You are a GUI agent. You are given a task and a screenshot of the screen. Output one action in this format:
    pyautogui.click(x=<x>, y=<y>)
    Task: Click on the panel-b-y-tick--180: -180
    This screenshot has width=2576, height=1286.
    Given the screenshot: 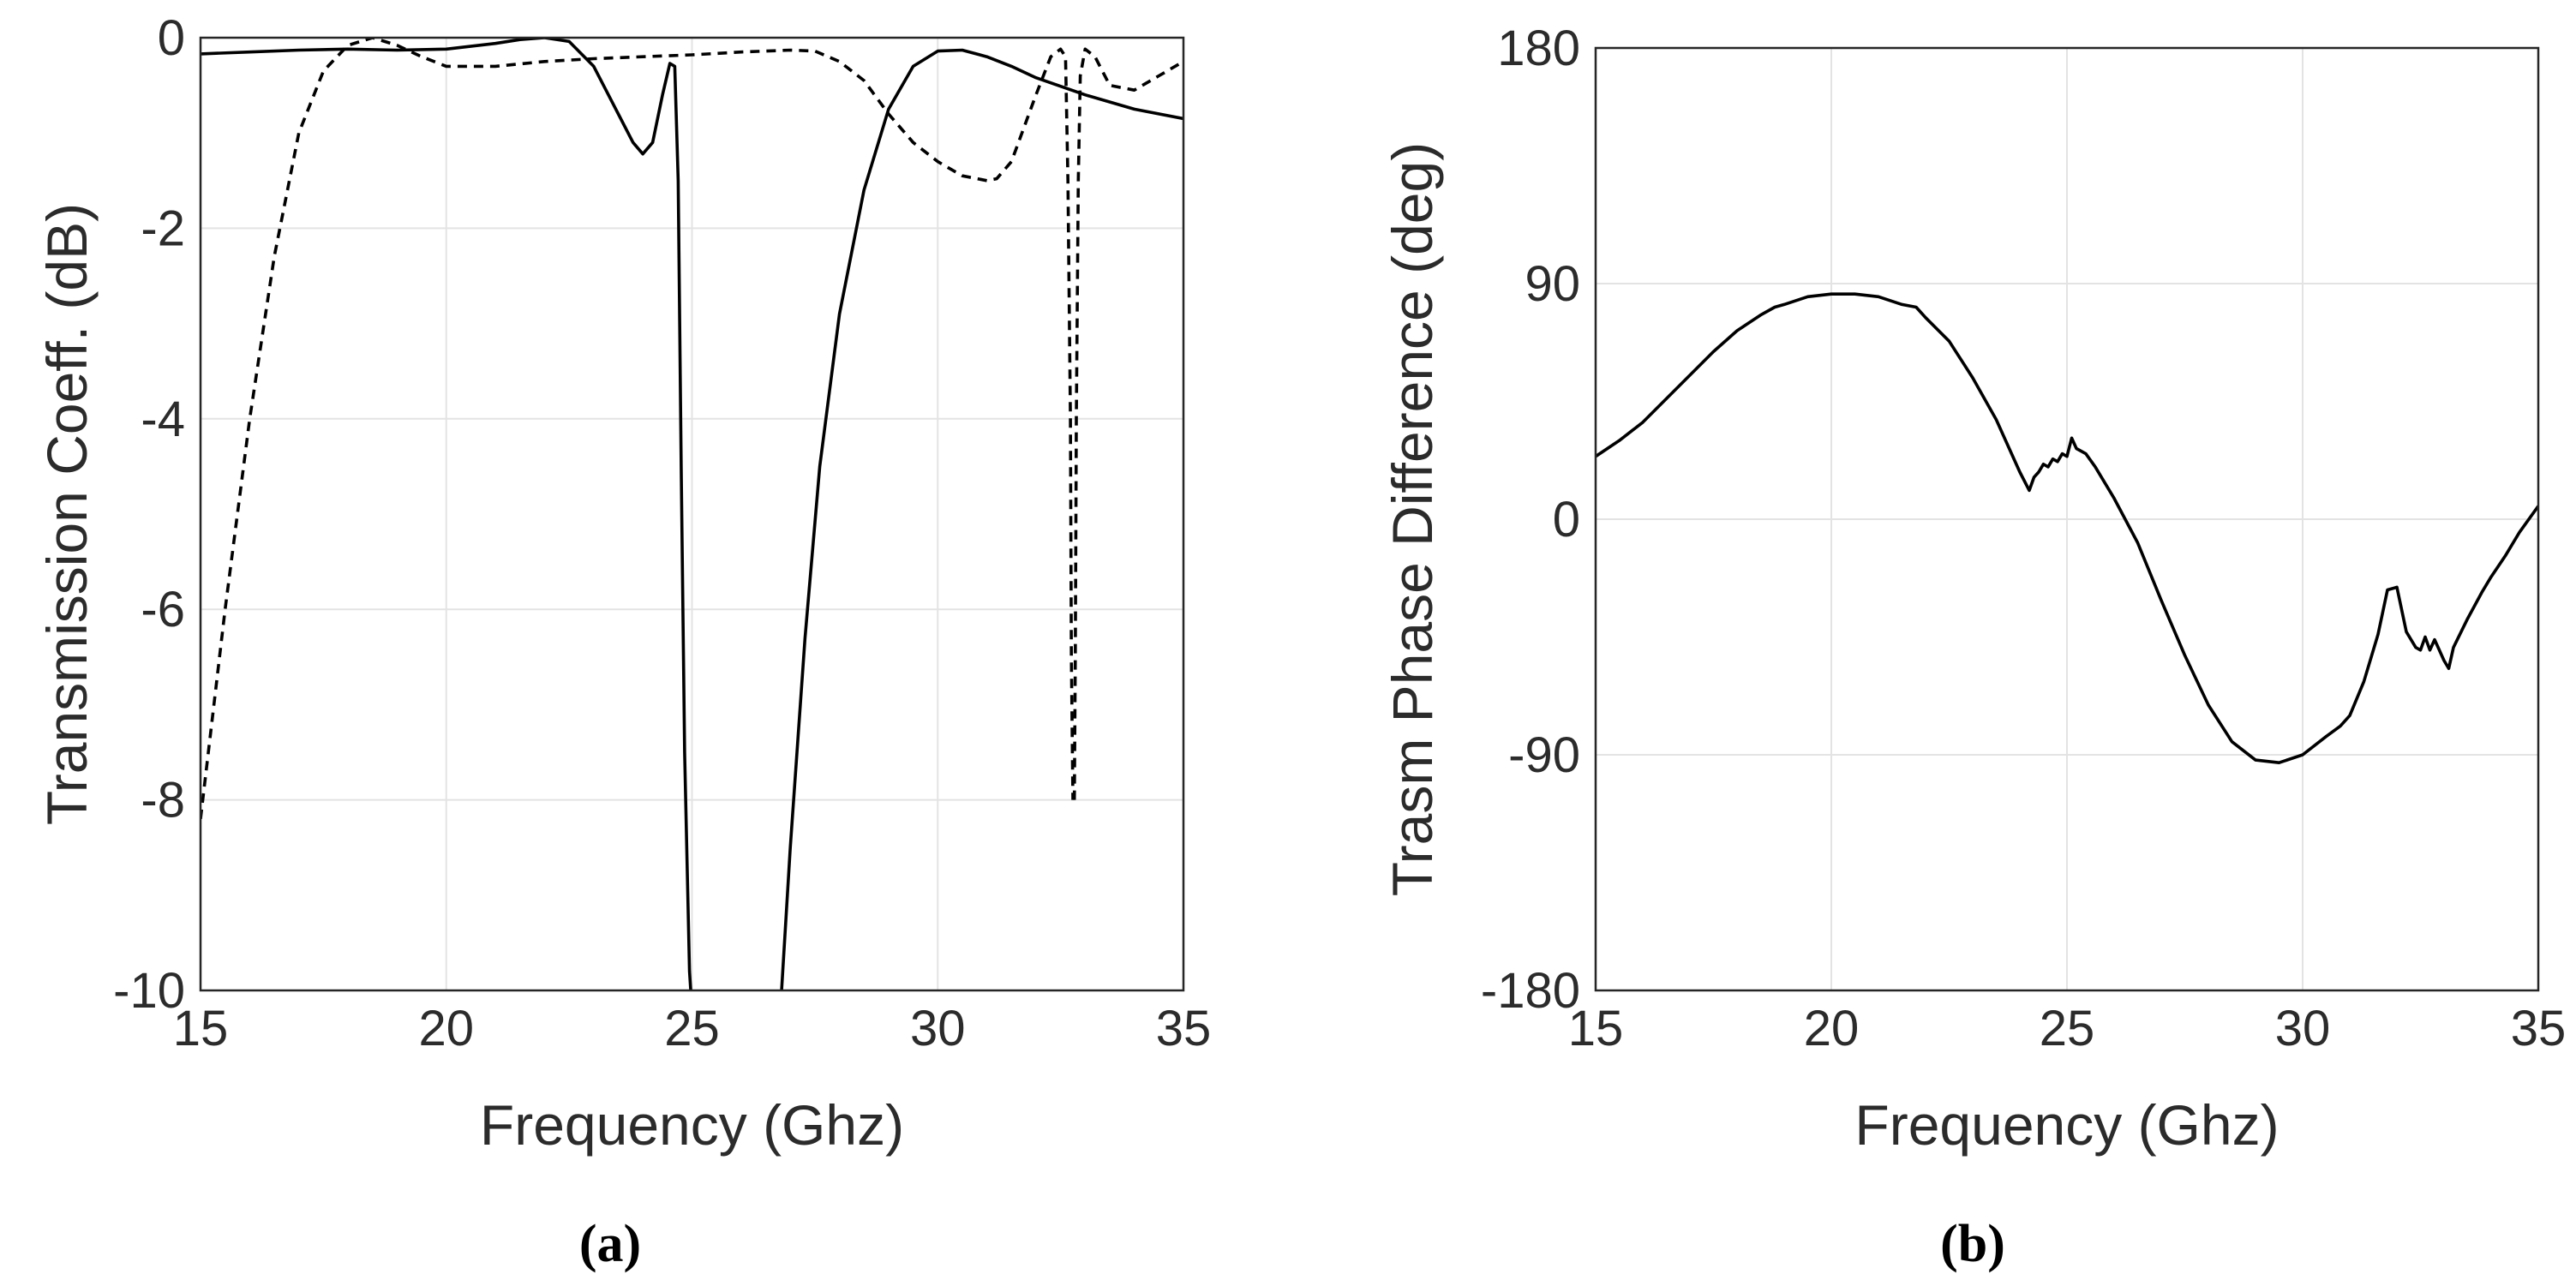 What is the action you would take?
    pyautogui.click(x=1530, y=991)
    